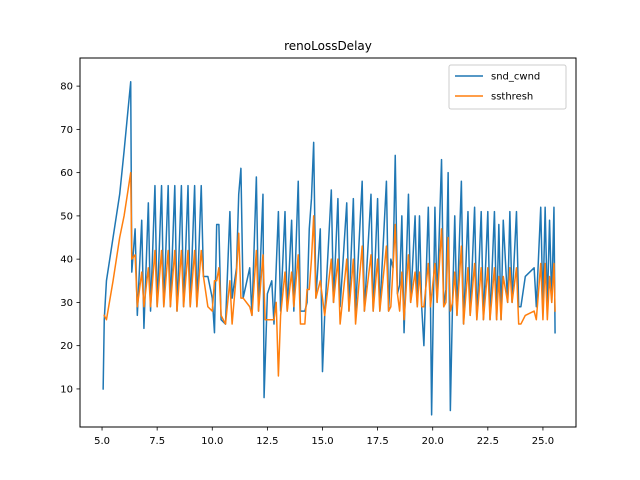 This screenshot has height=480, width=640. What do you see at coordinates (507, 87) in the screenshot?
I see `legend: snd_cwnd ssthresh` at bounding box center [507, 87].